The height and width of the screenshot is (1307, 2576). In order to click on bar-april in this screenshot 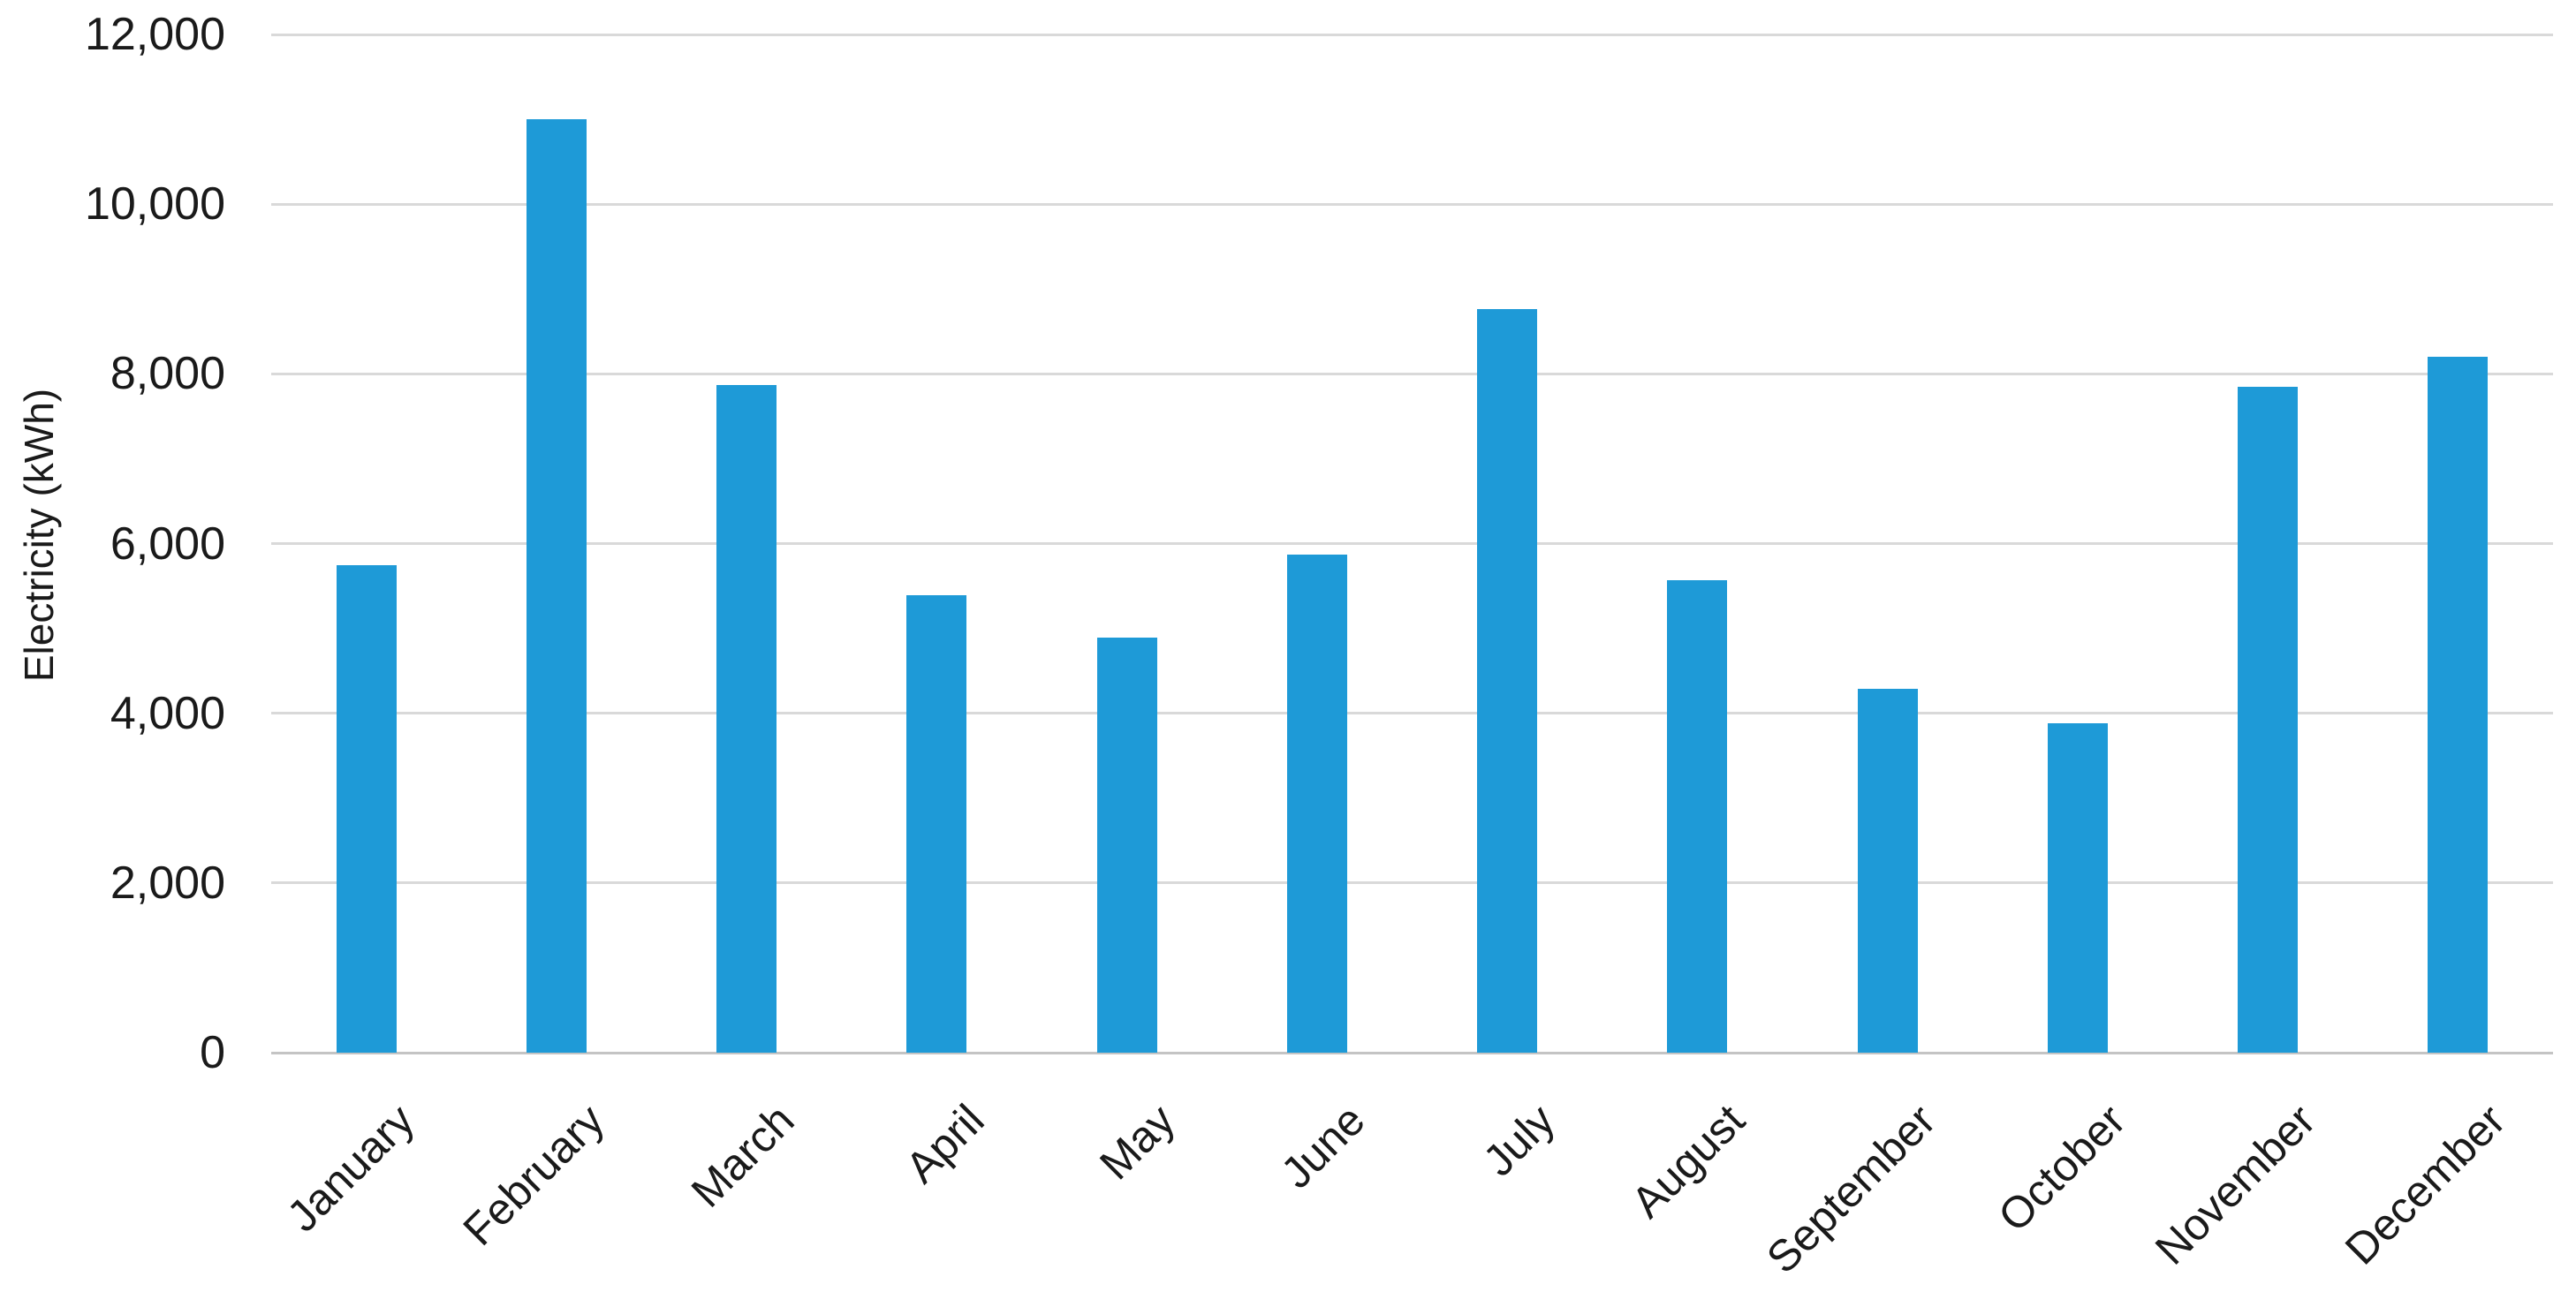, I will do `click(937, 824)`.